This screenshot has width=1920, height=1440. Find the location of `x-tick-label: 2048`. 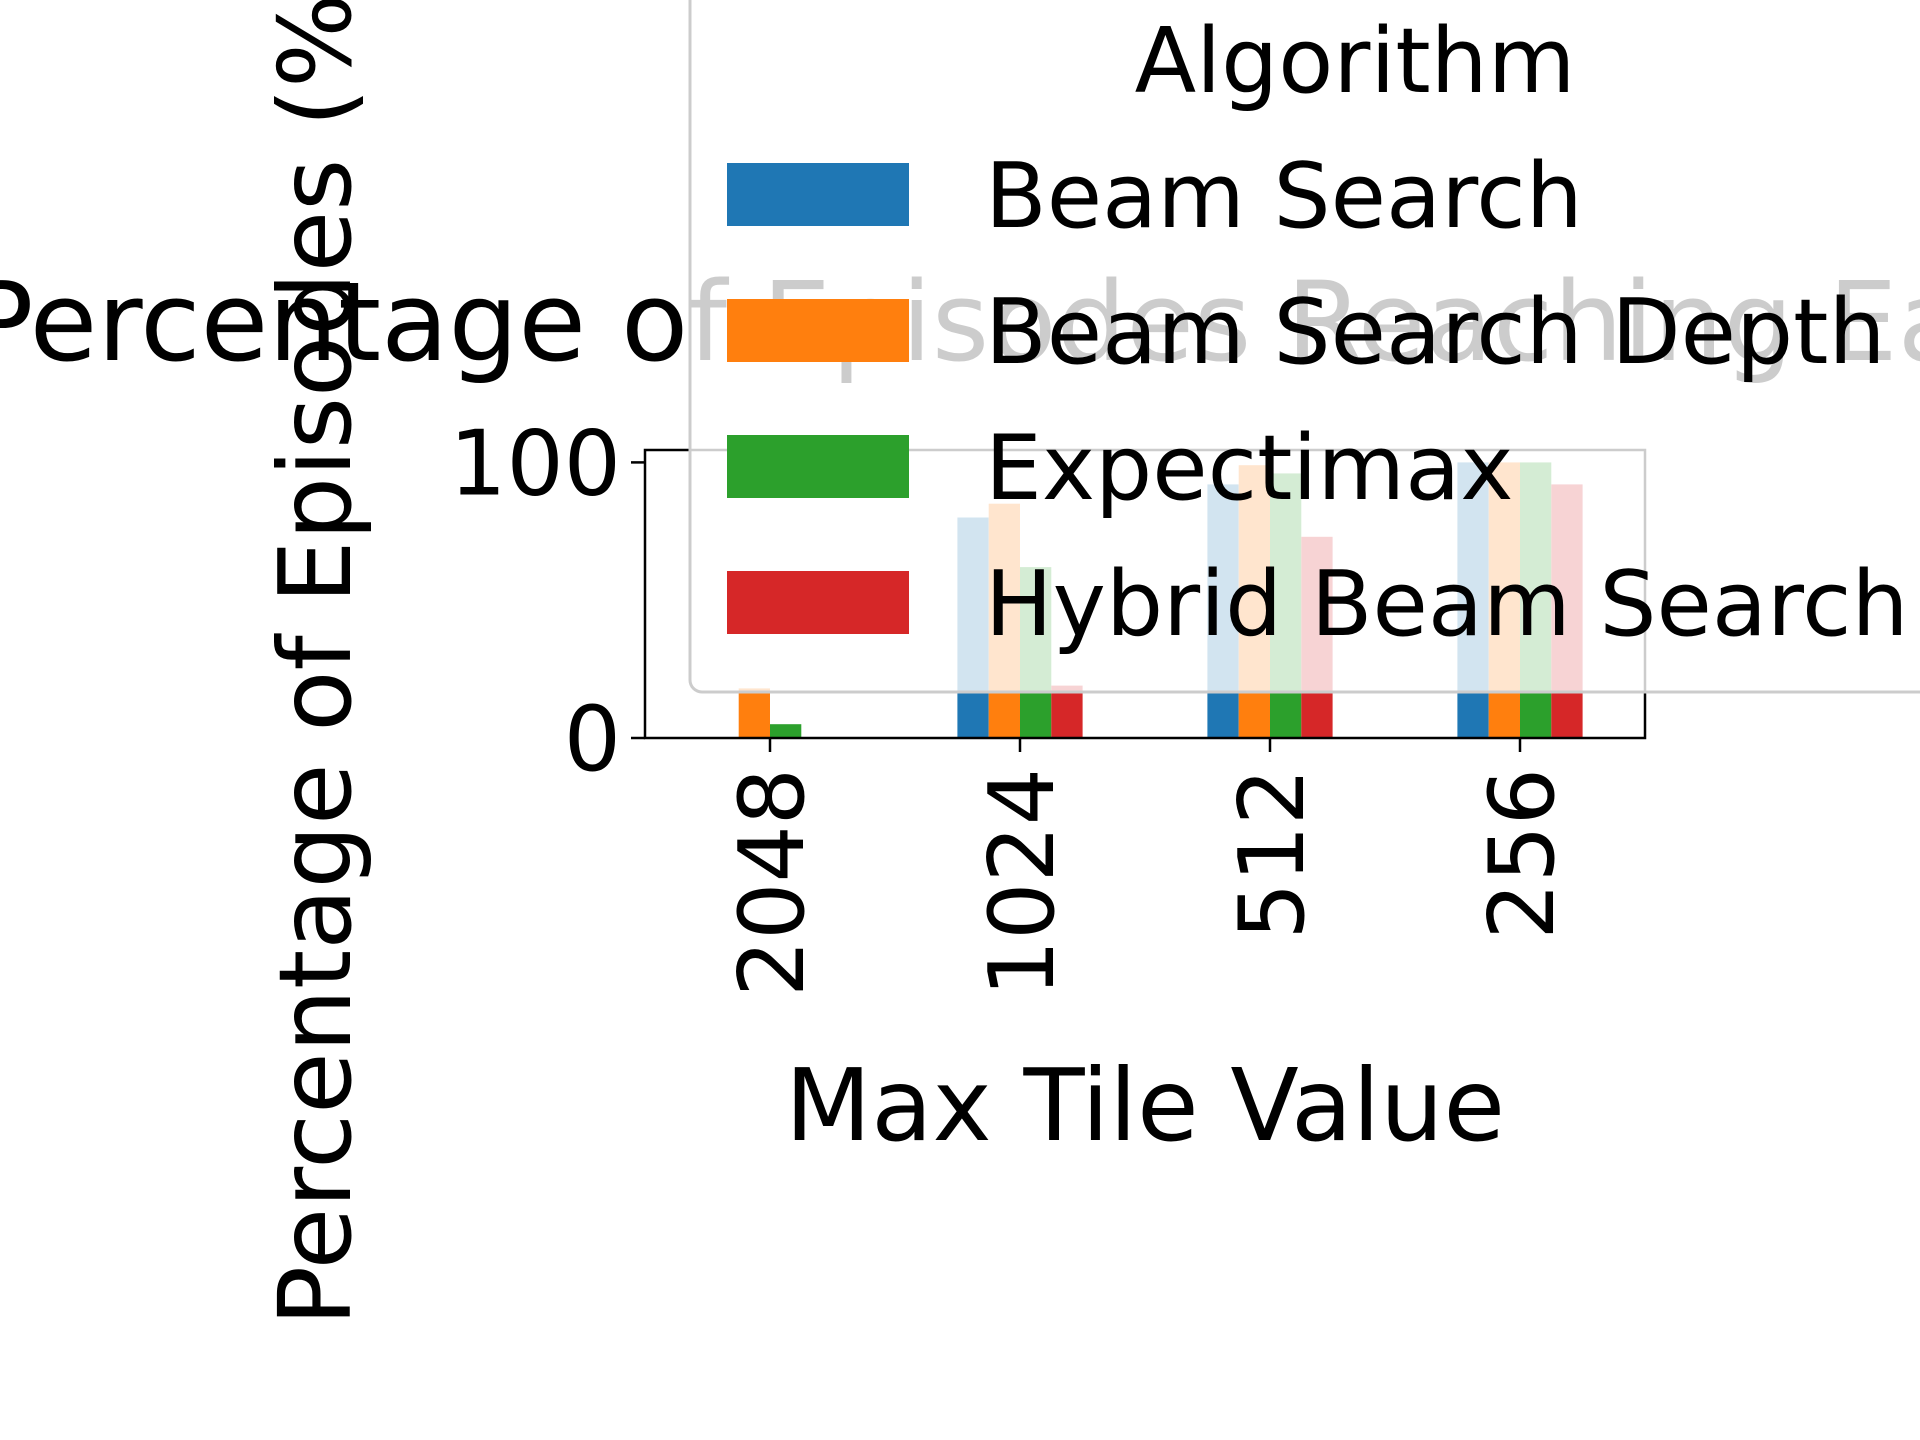

x-tick-label: 2048 is located at coordinates (772, 882).